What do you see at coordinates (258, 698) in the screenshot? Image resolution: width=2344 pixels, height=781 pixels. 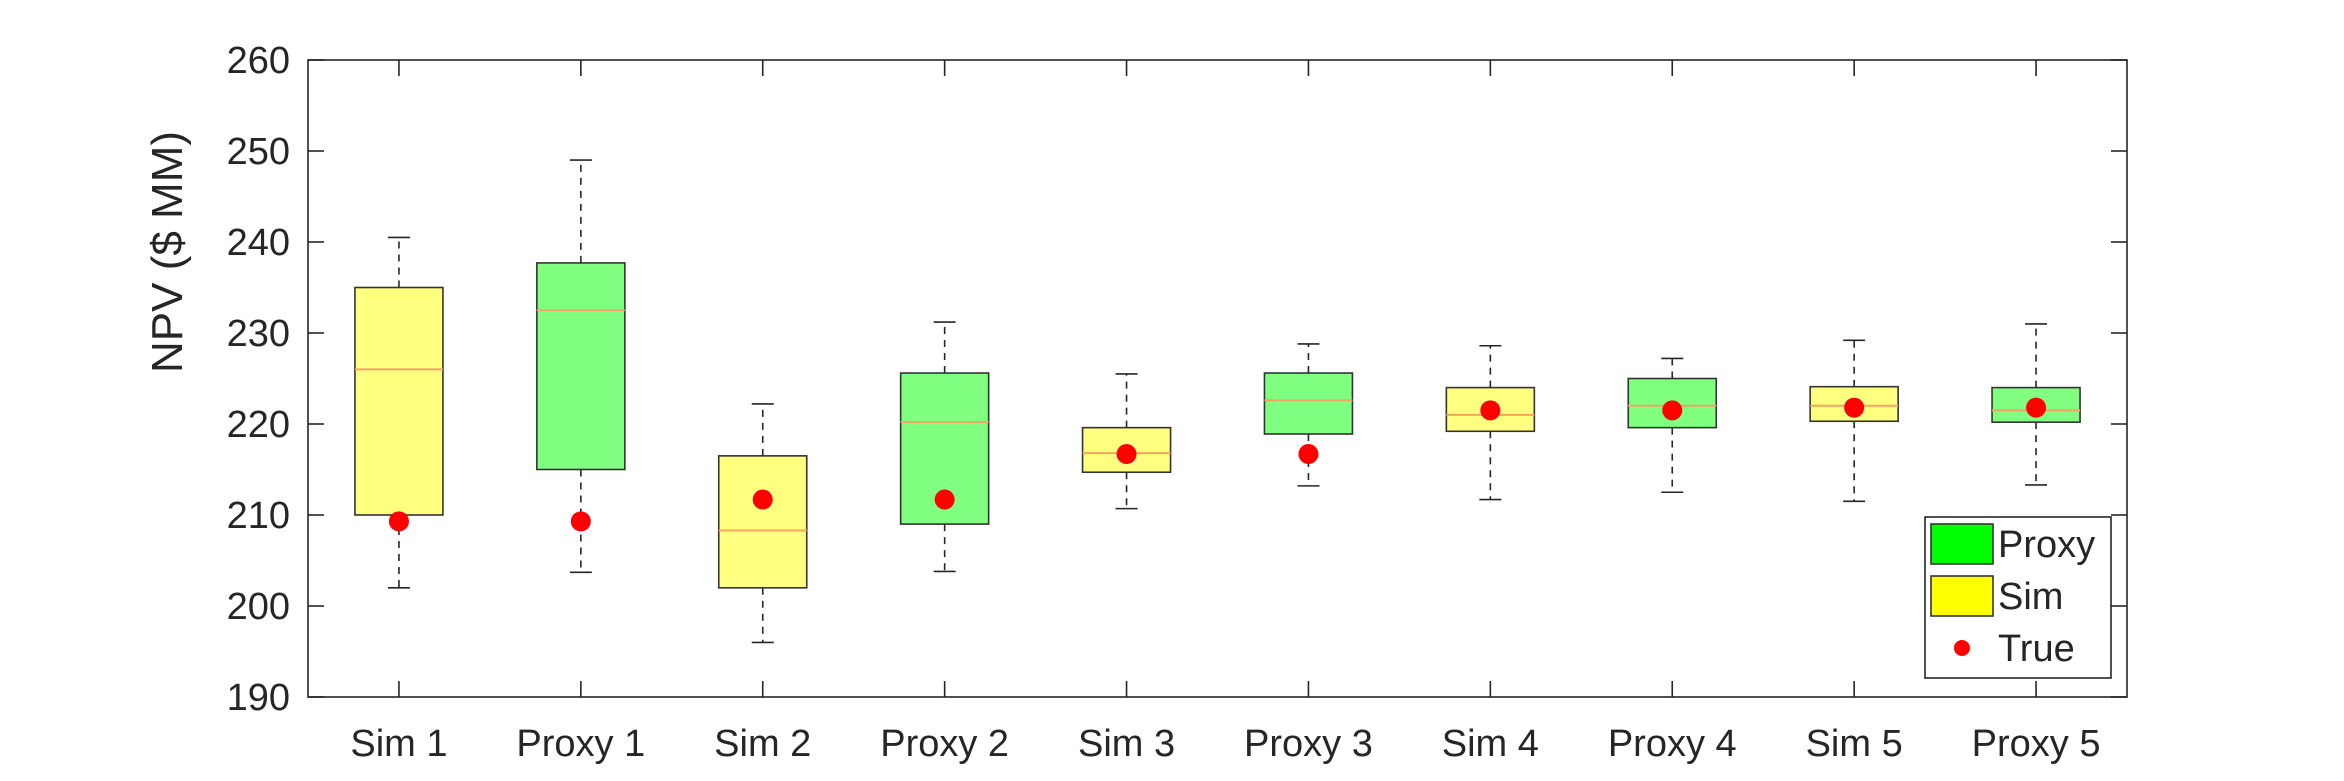 I see `y-tick-label: 190` at bounding box center [258, 698].